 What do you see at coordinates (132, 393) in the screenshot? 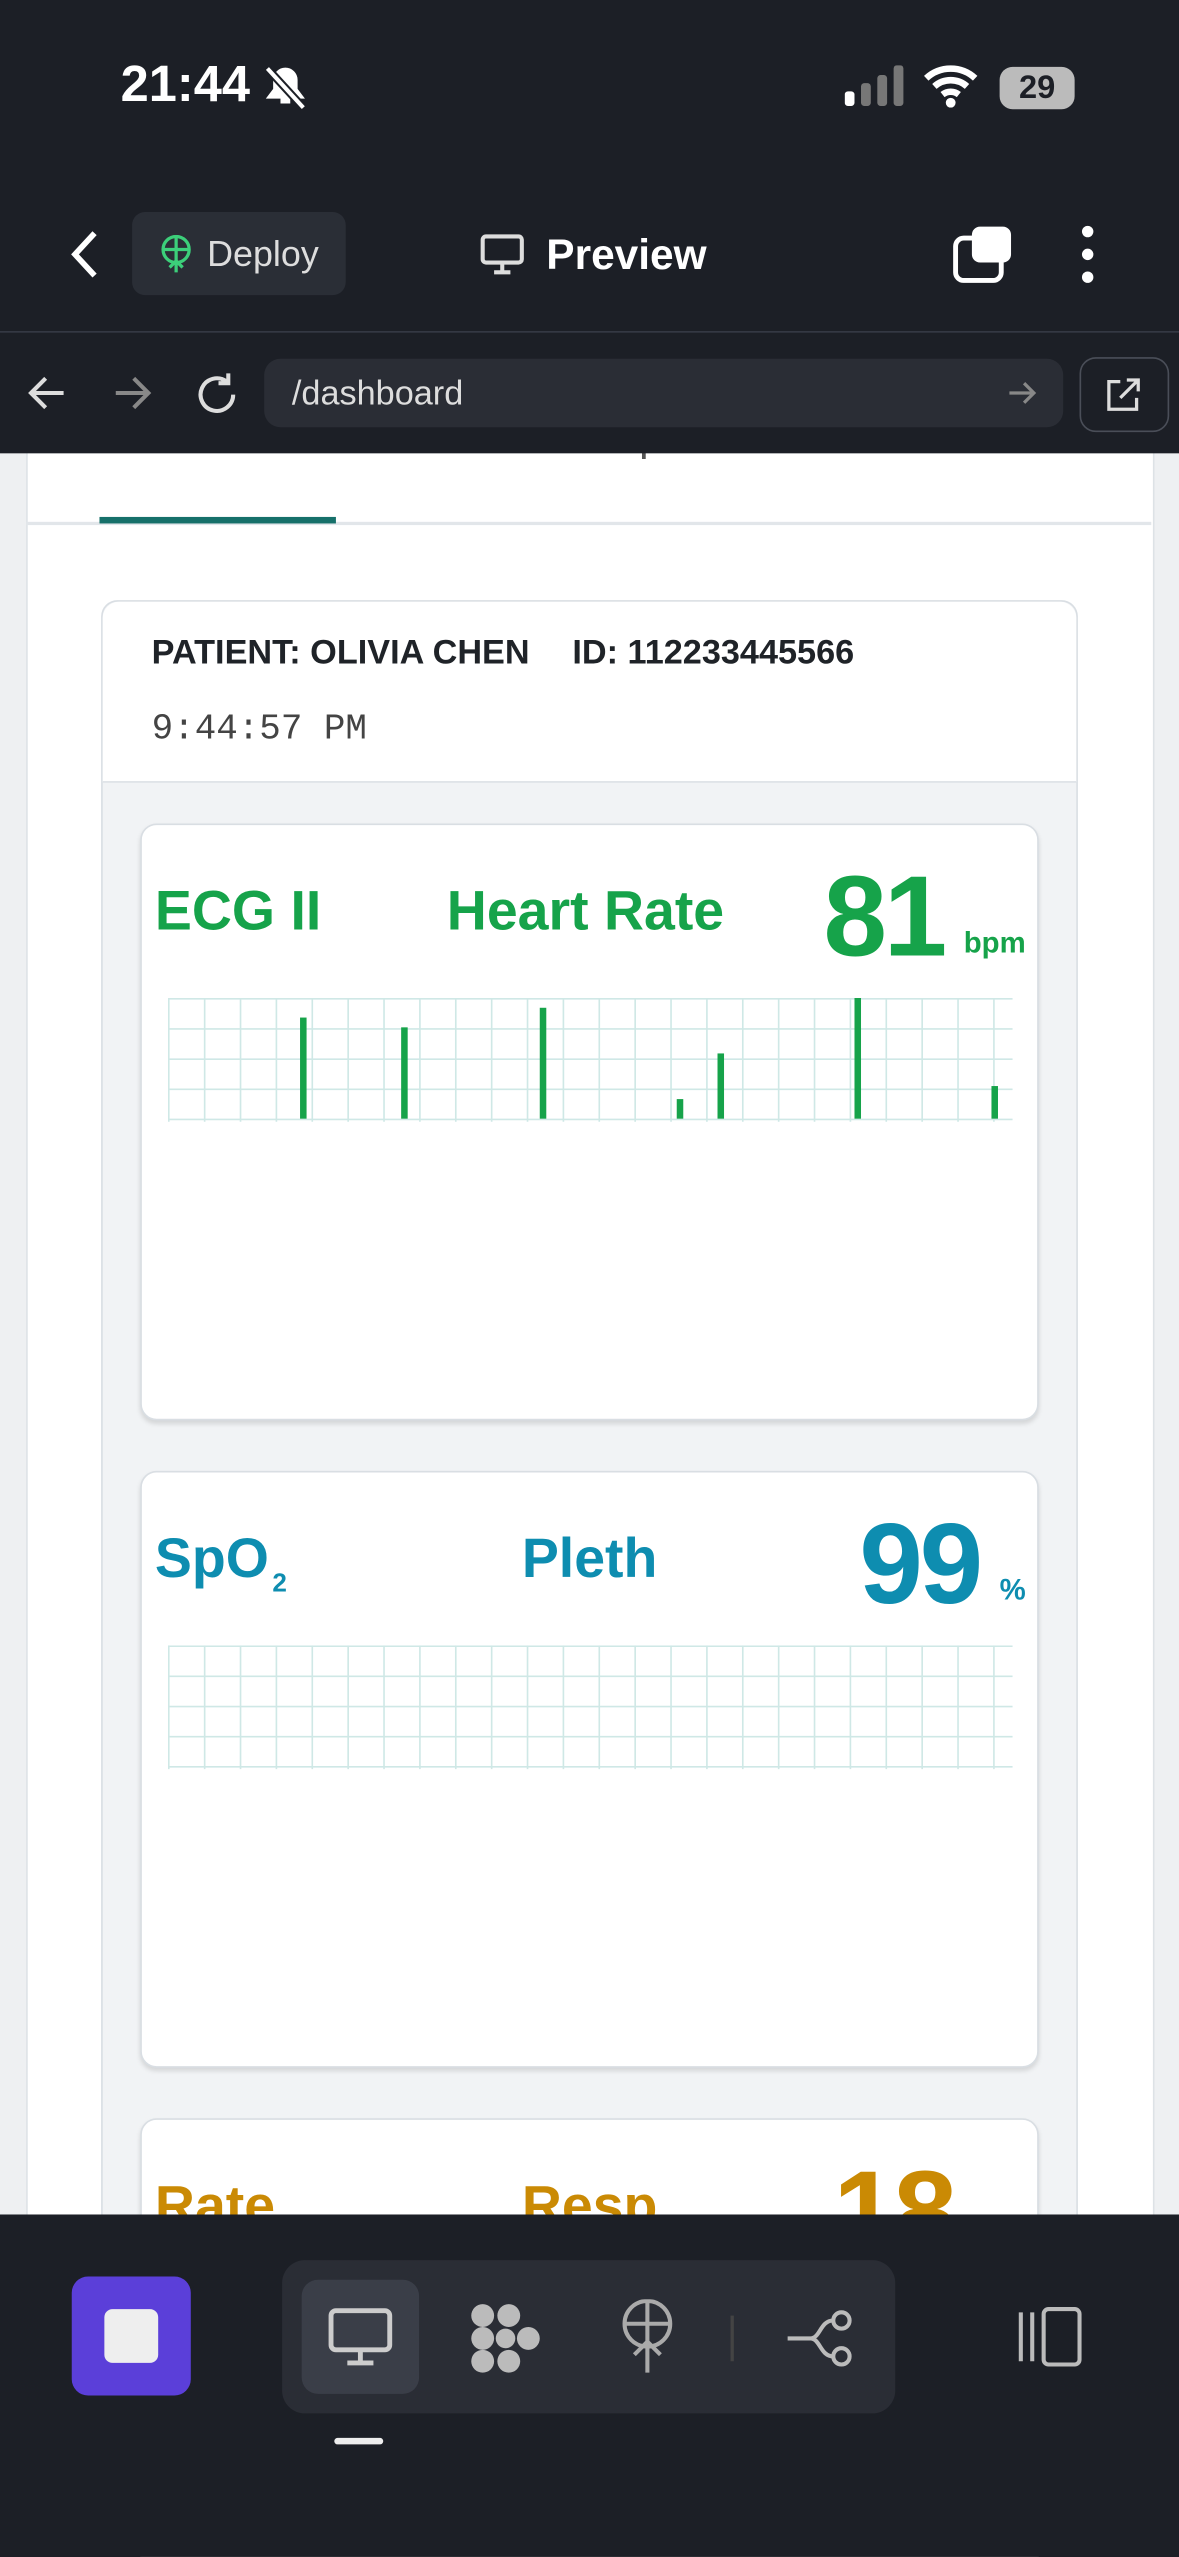
I see `nav-forward` at bounding box center [132, 393].